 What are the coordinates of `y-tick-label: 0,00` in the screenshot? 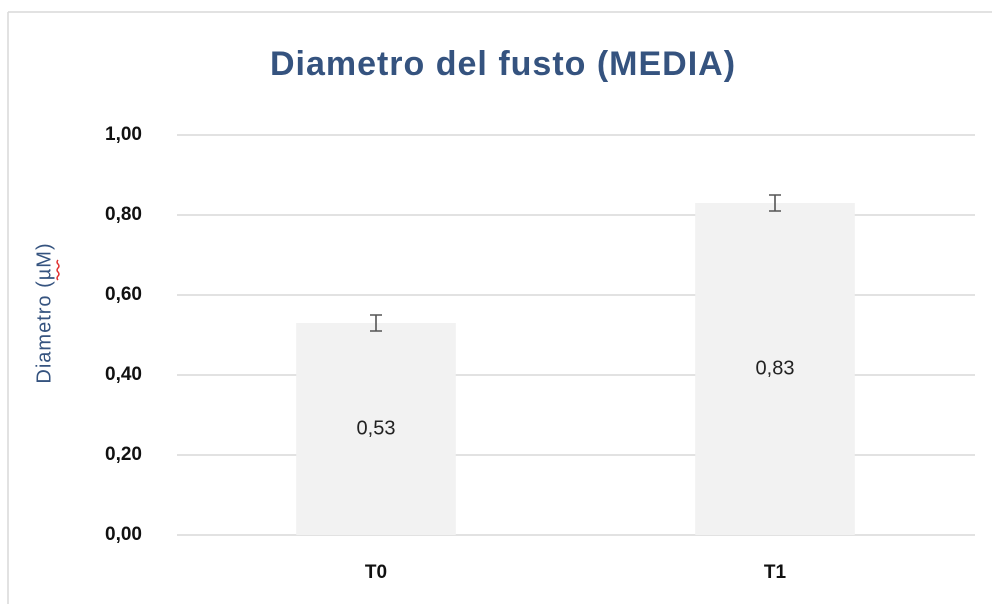 It's located at (123, 534).